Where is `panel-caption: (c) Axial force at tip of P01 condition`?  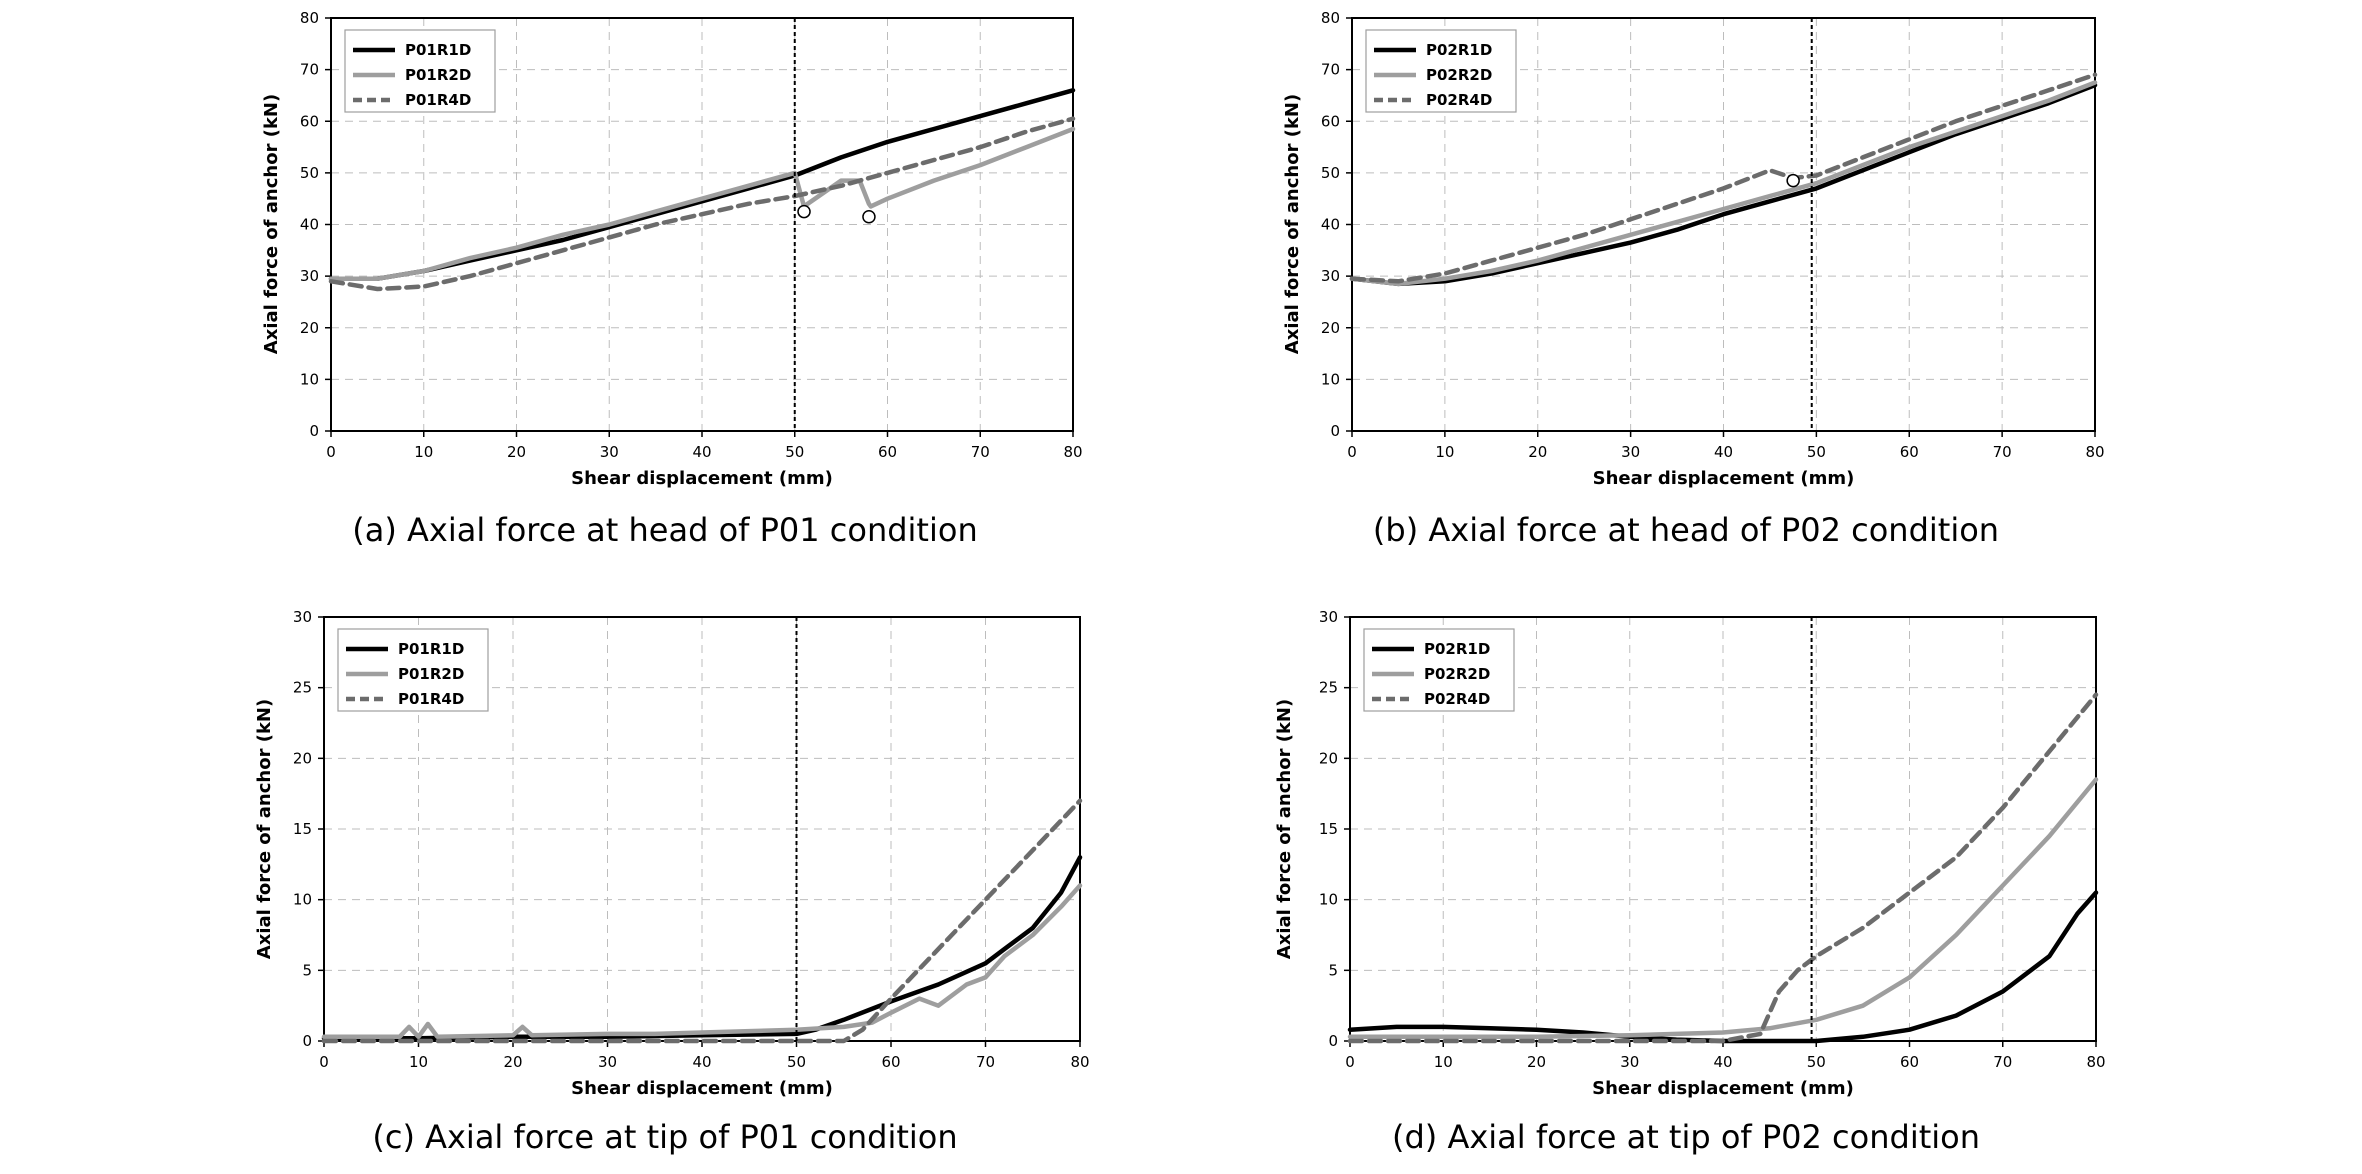
panel-caption: (c) Axial force at tip of P01 condition is located at coordinates (664, 1137).